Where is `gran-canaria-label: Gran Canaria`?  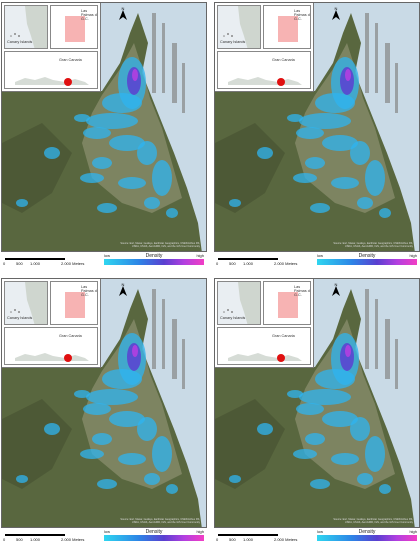
gran-canaria-label: Gran Canaria is located at coordinates (283, 60).